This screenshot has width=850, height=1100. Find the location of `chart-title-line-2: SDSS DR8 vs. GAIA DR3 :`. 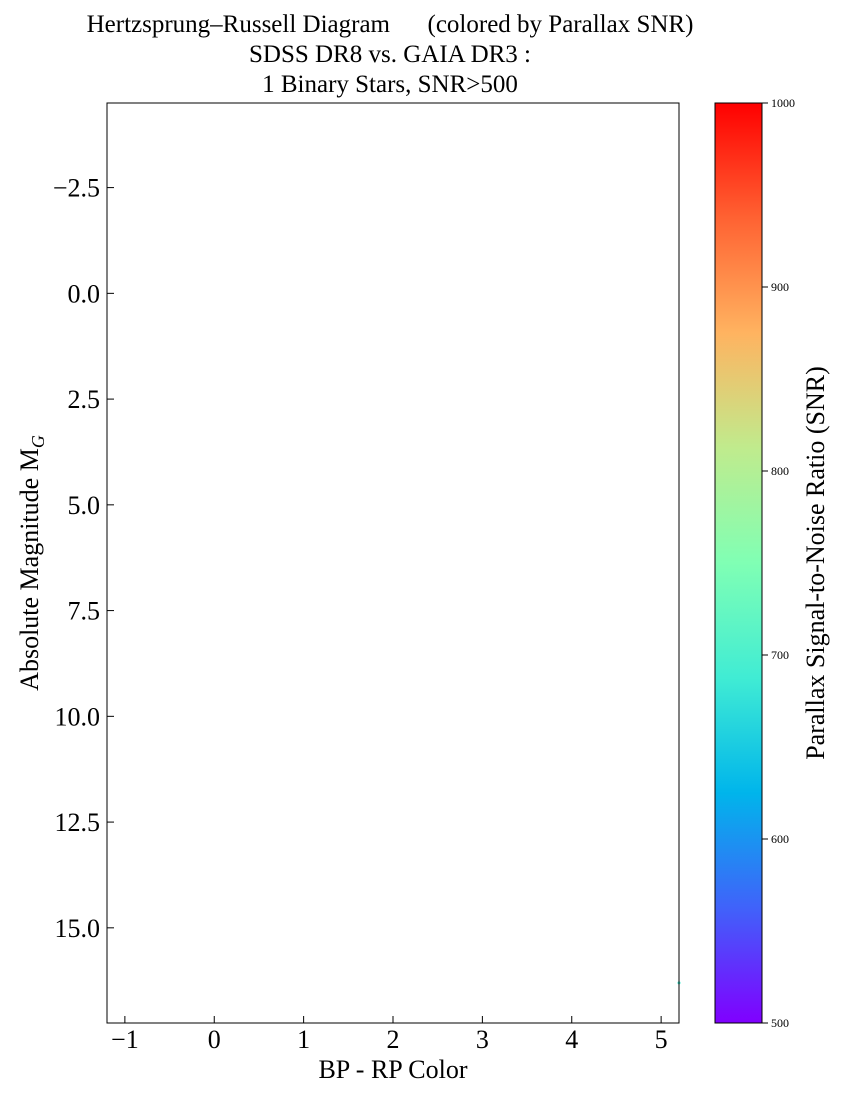

chart-title-line-2: SDSS DR8 vs. GAIA DR3 : is located at coordinates (389, 54).